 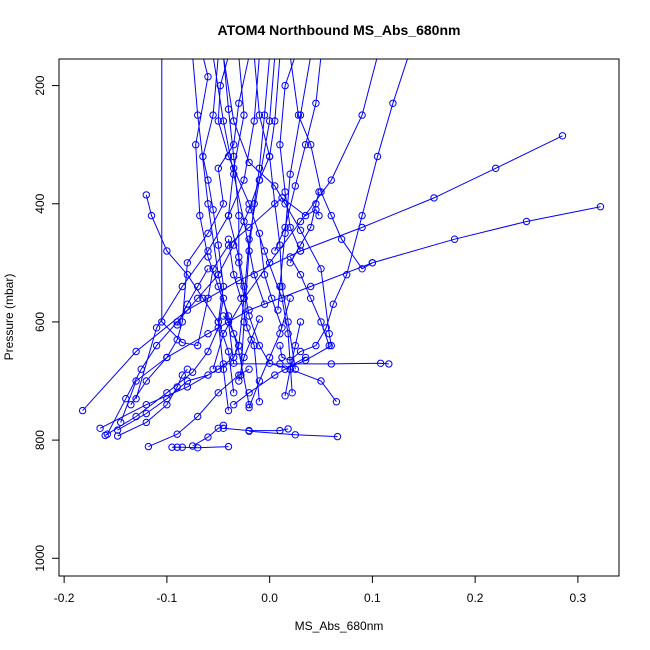 What do you see at coordinates (578, 598) in the screenshot?
I see `x-tick-label: 0.3` at bounding box center [578, 598].